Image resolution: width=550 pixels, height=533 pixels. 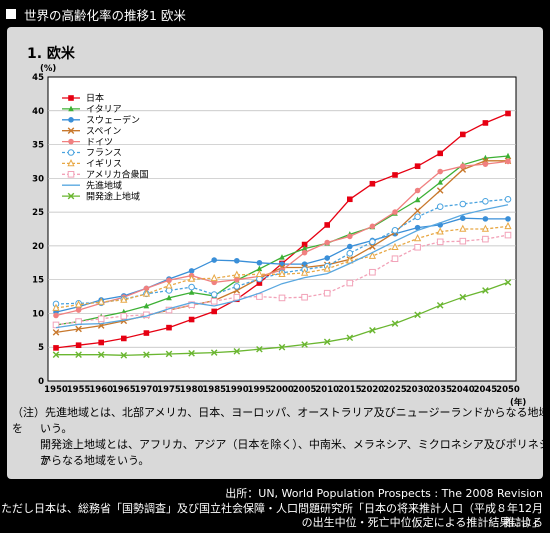 I want to click on x-tick-label: 1955, so click(x=79, y=390).